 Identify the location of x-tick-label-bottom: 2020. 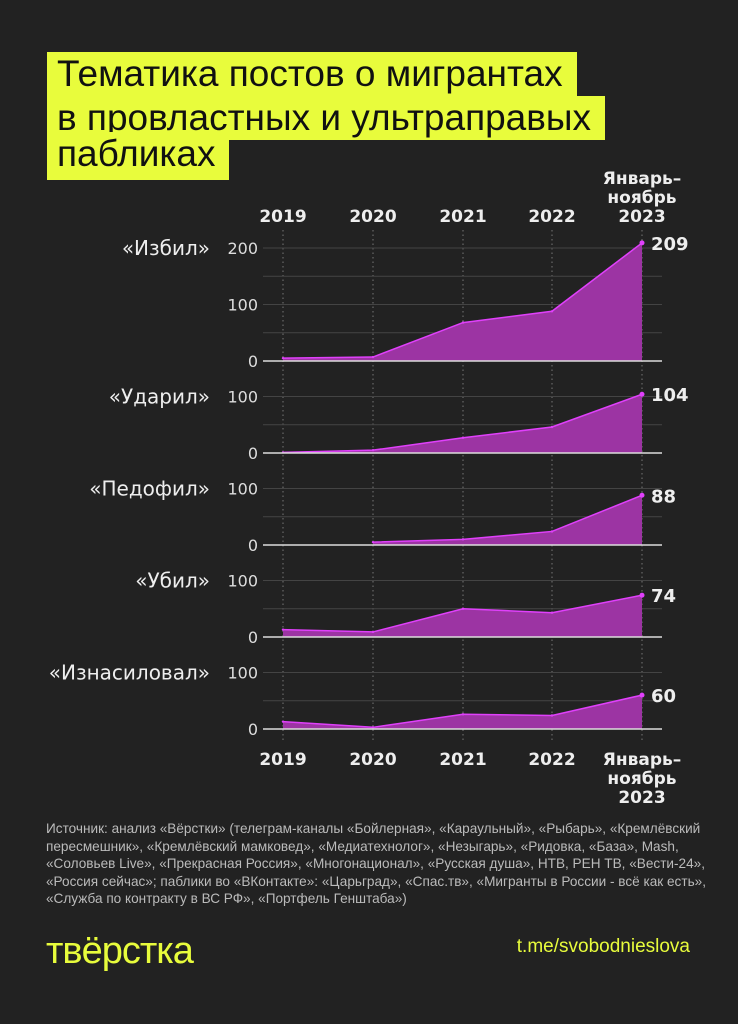
(372, 760).